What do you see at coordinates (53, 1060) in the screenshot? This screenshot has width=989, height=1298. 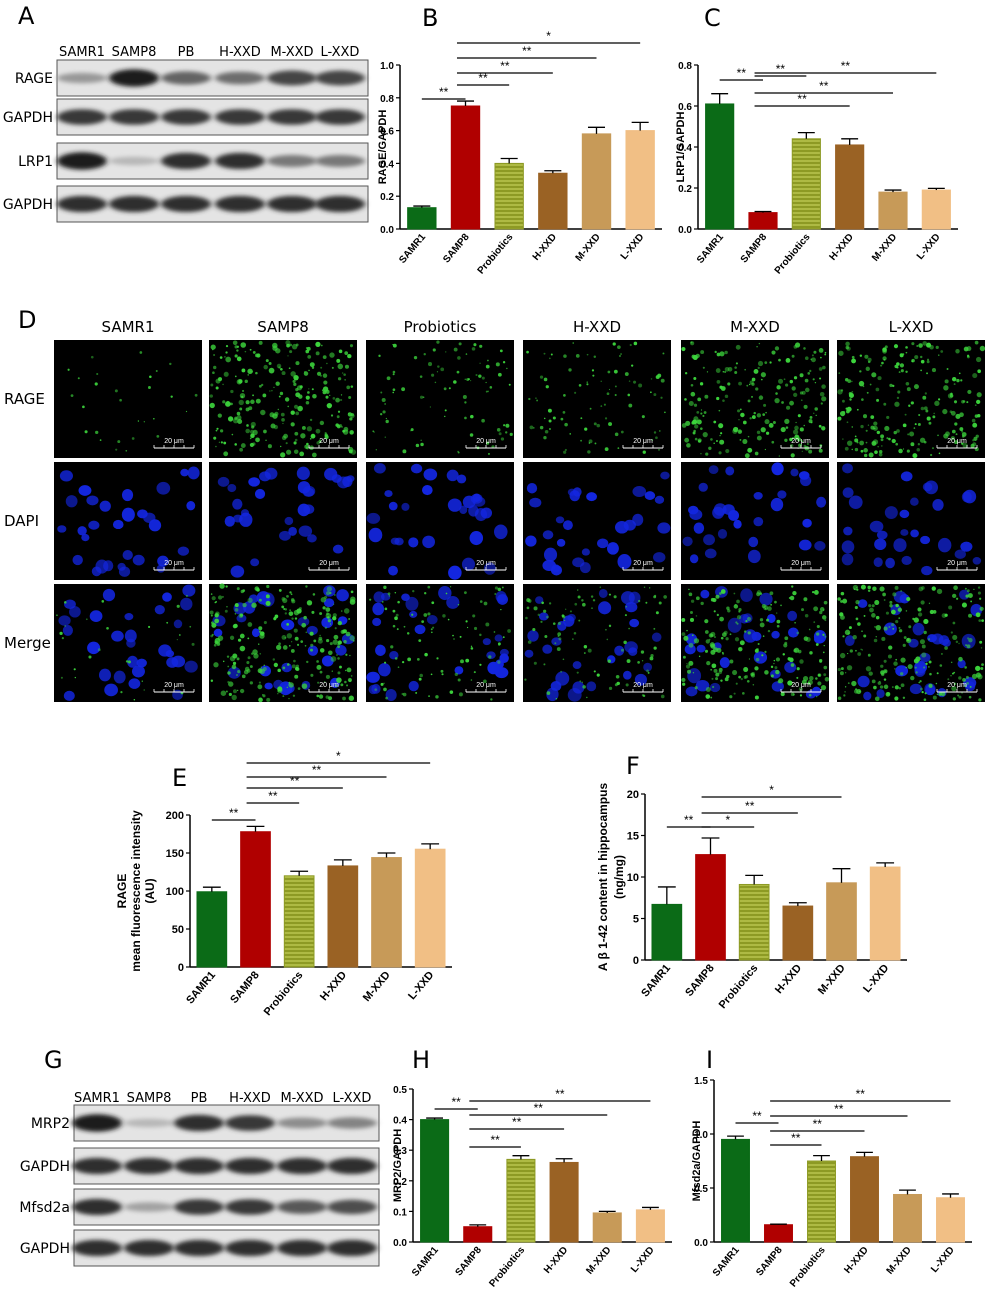 I see `panel-label-g: G` at bounding box center [53, 1060].